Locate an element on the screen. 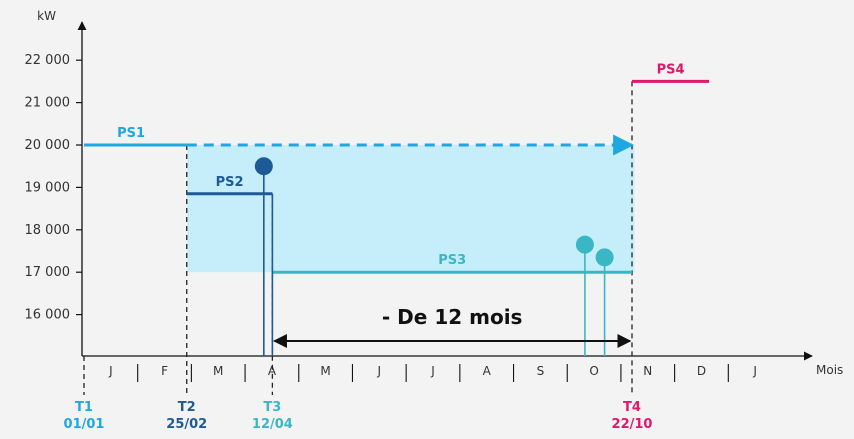  event-id-label: T1 is located at coordinates (84, 407).